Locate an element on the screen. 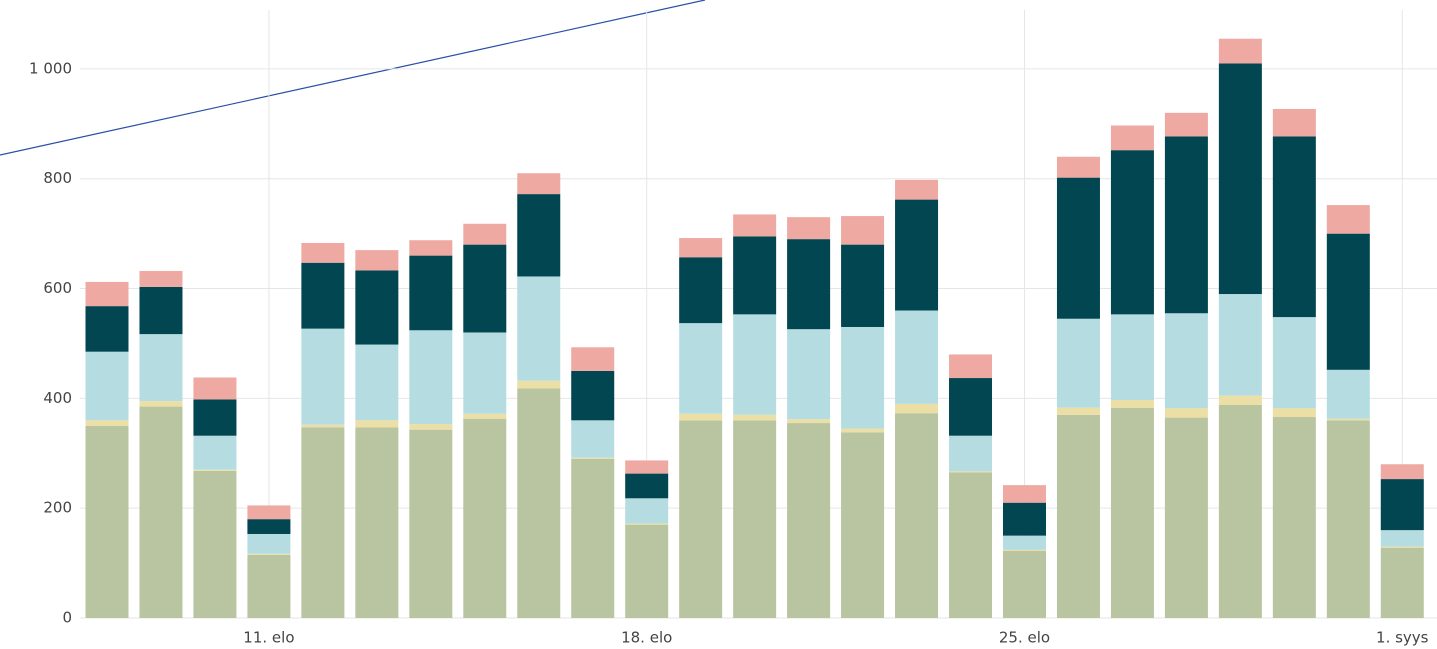 The width and height of the screenshot is (1437, 649). y-tick-label: 600 is located at coordinates (57, 288).